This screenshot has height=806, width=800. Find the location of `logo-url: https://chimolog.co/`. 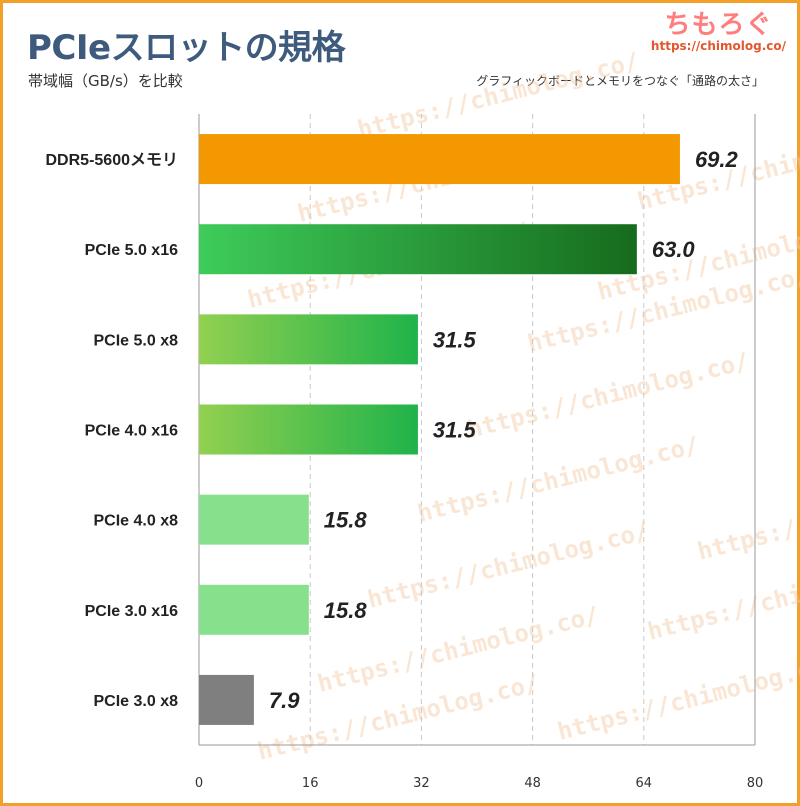

logo-url: https://chimolog.co/ is located at coordinates (718, 46).